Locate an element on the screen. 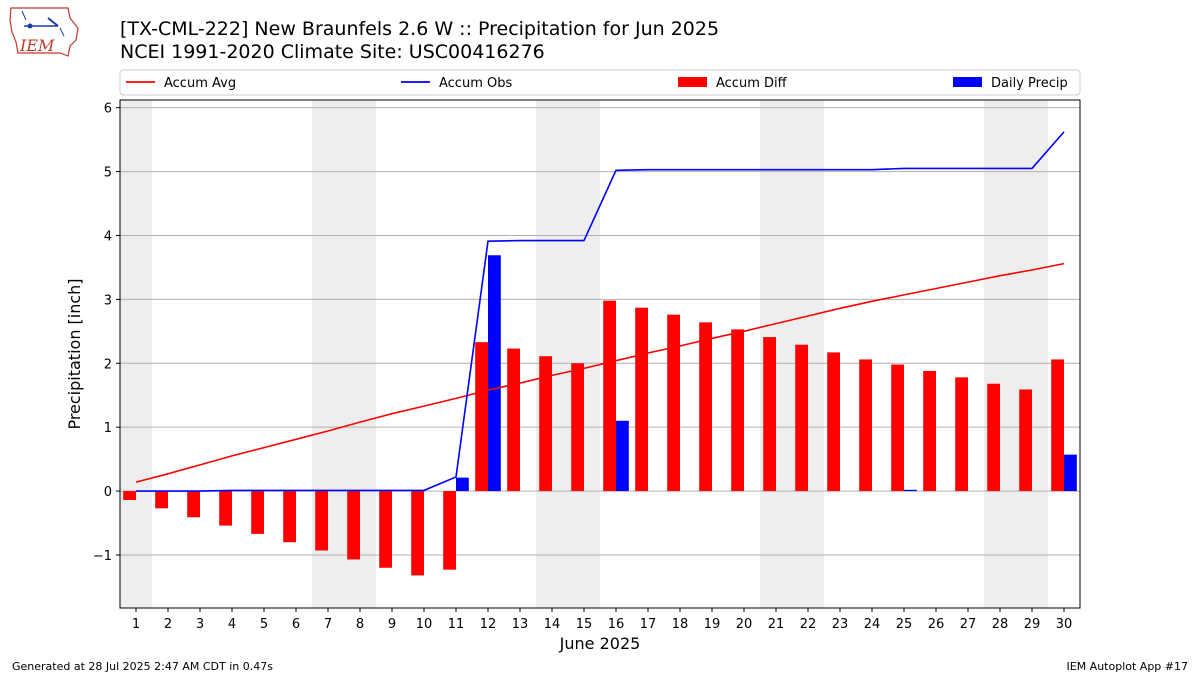  logo-text: IEM is located at coordinates (37, 45).